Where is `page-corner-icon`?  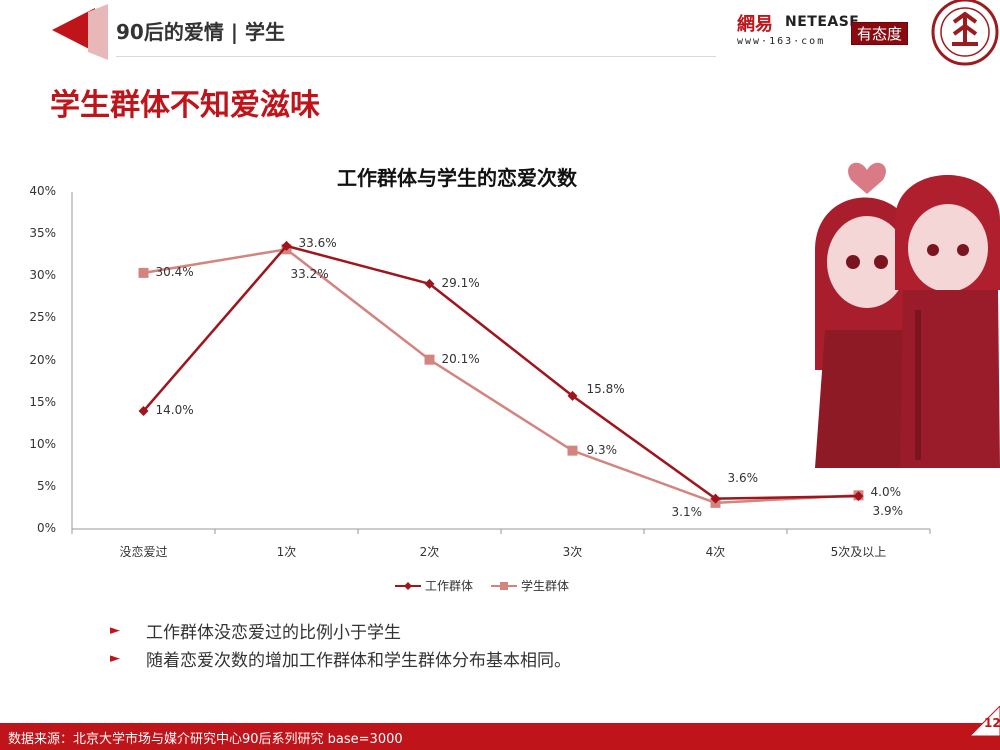 page-corner-icon is located at coordinates (985, 721).